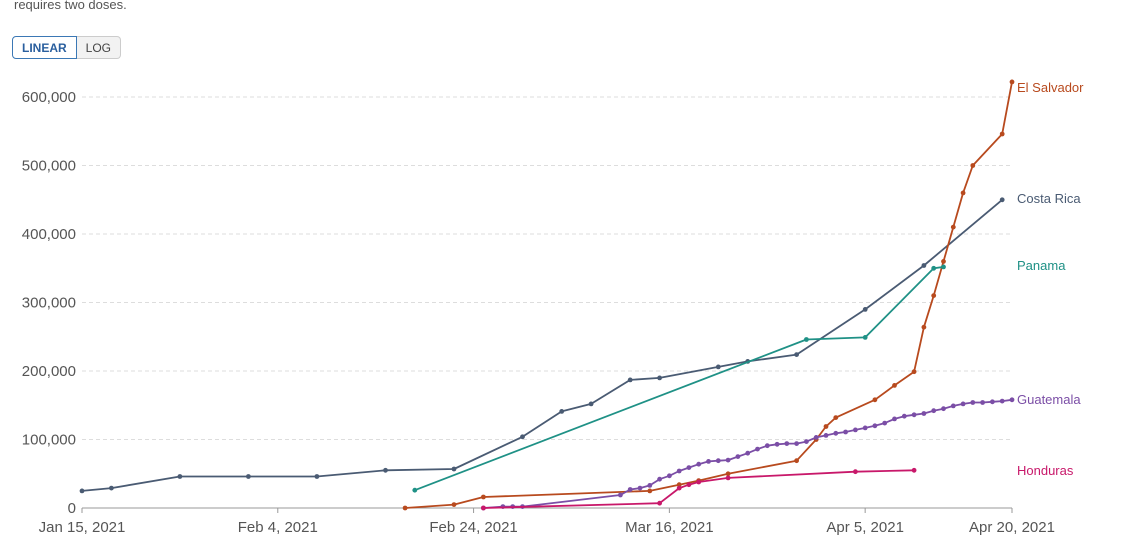  What do you see at coordinates (49, 97) in the screenshot?
I see `y-tick-label: 600,000` at bounding box center [49, 97].